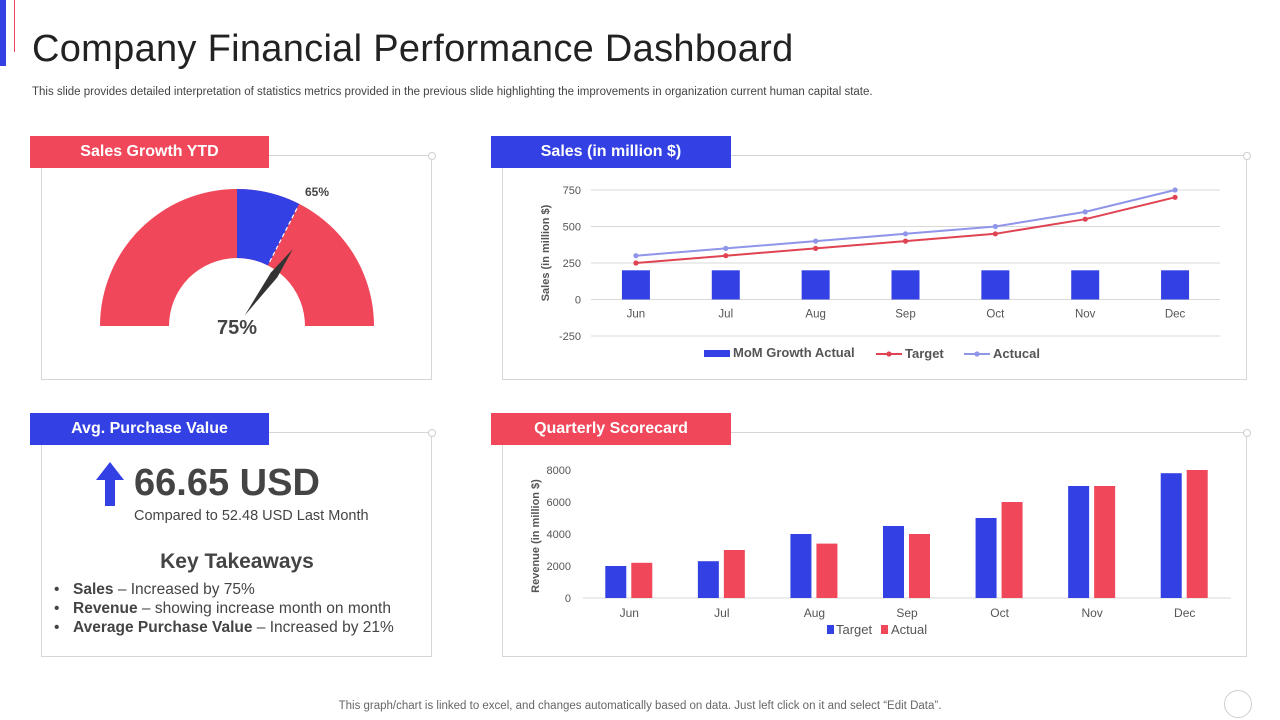  I want to click on accent-bar, so click(3, 33).